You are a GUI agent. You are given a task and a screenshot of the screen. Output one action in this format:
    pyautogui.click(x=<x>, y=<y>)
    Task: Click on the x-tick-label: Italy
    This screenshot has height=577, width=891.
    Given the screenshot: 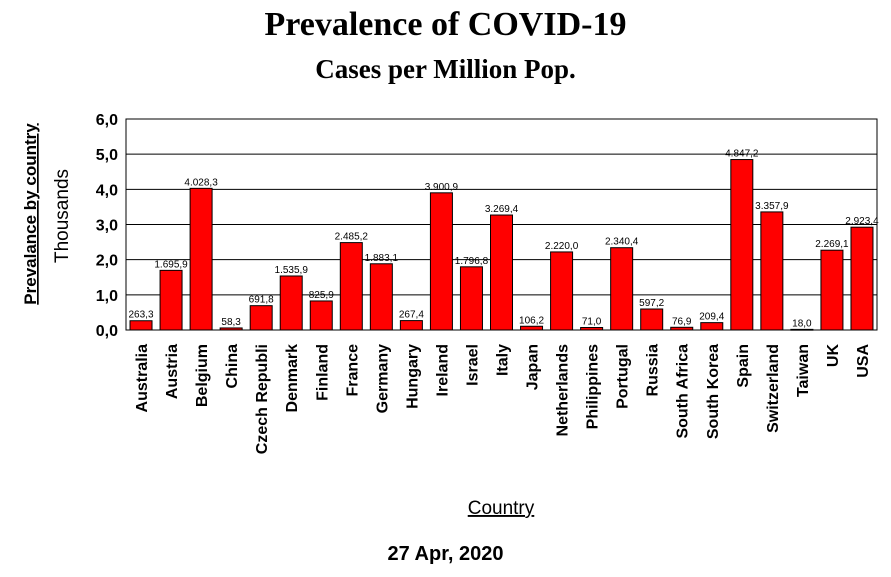 What is the action you would take?
    pyautogui.click(x=503, y=360)
    